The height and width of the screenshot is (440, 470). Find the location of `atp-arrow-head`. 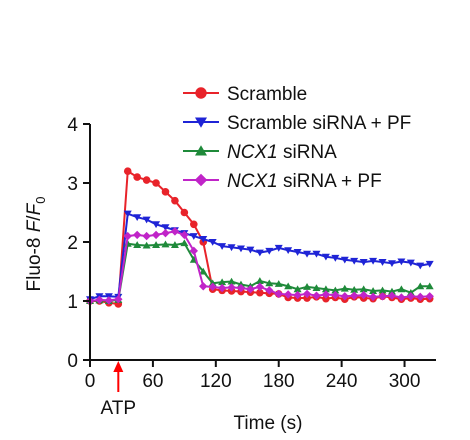

atp-arrow-head is located at coordinates (118, 366).